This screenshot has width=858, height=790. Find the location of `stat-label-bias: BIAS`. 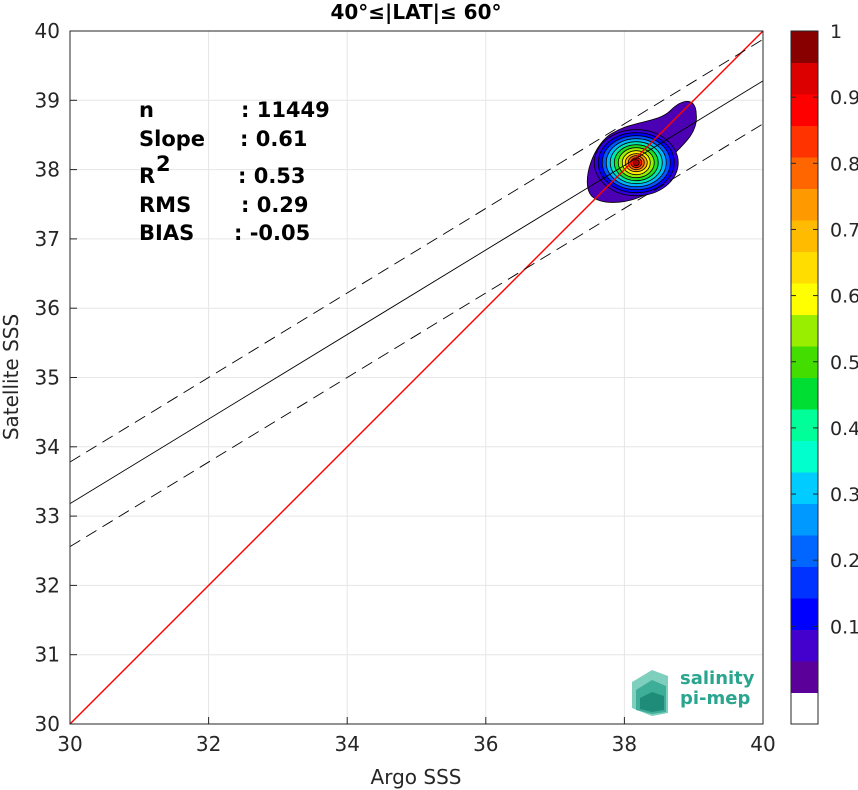

stat-label-bias: BIAS is located at coordinates (166, 233).